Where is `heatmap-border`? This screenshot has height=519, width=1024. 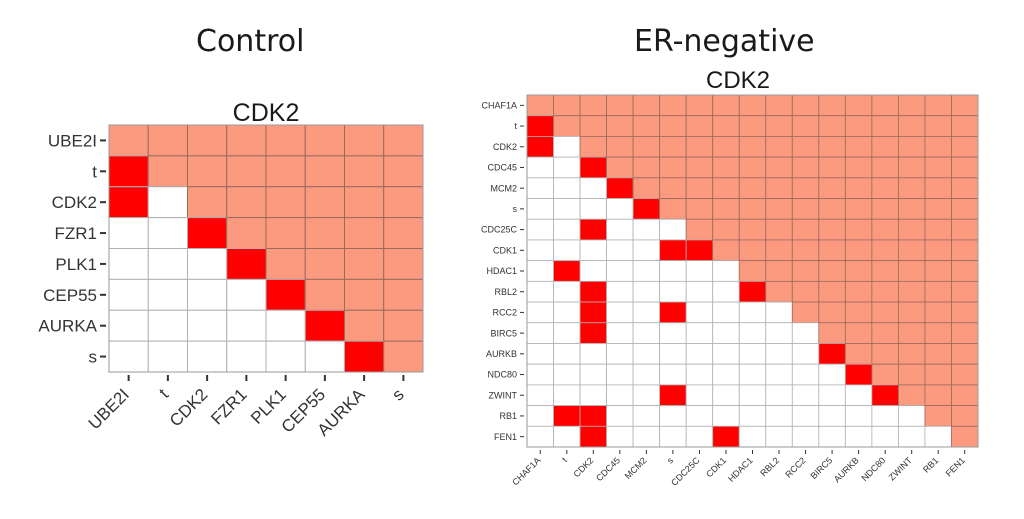
heatmap-border is located at coordinates (266, 248).